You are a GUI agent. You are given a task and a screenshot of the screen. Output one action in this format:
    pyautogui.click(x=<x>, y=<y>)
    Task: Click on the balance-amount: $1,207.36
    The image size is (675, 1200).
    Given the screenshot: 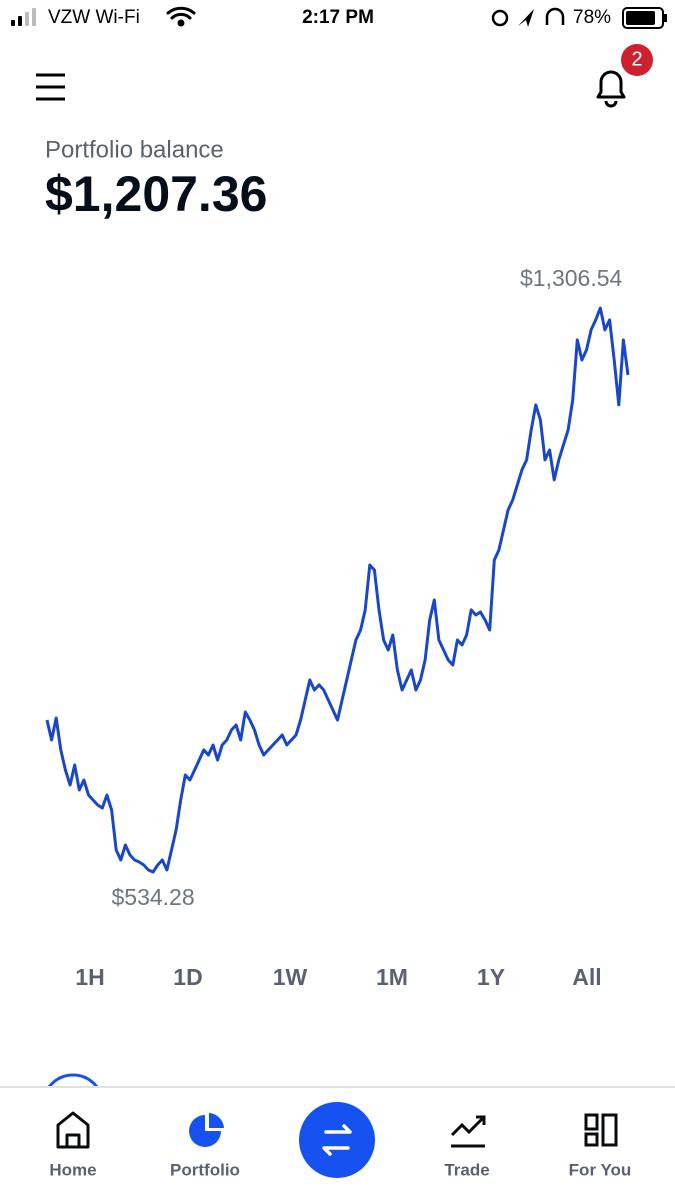 What is the action you would take?
    pyautogui.click(x=156, y=194)
    